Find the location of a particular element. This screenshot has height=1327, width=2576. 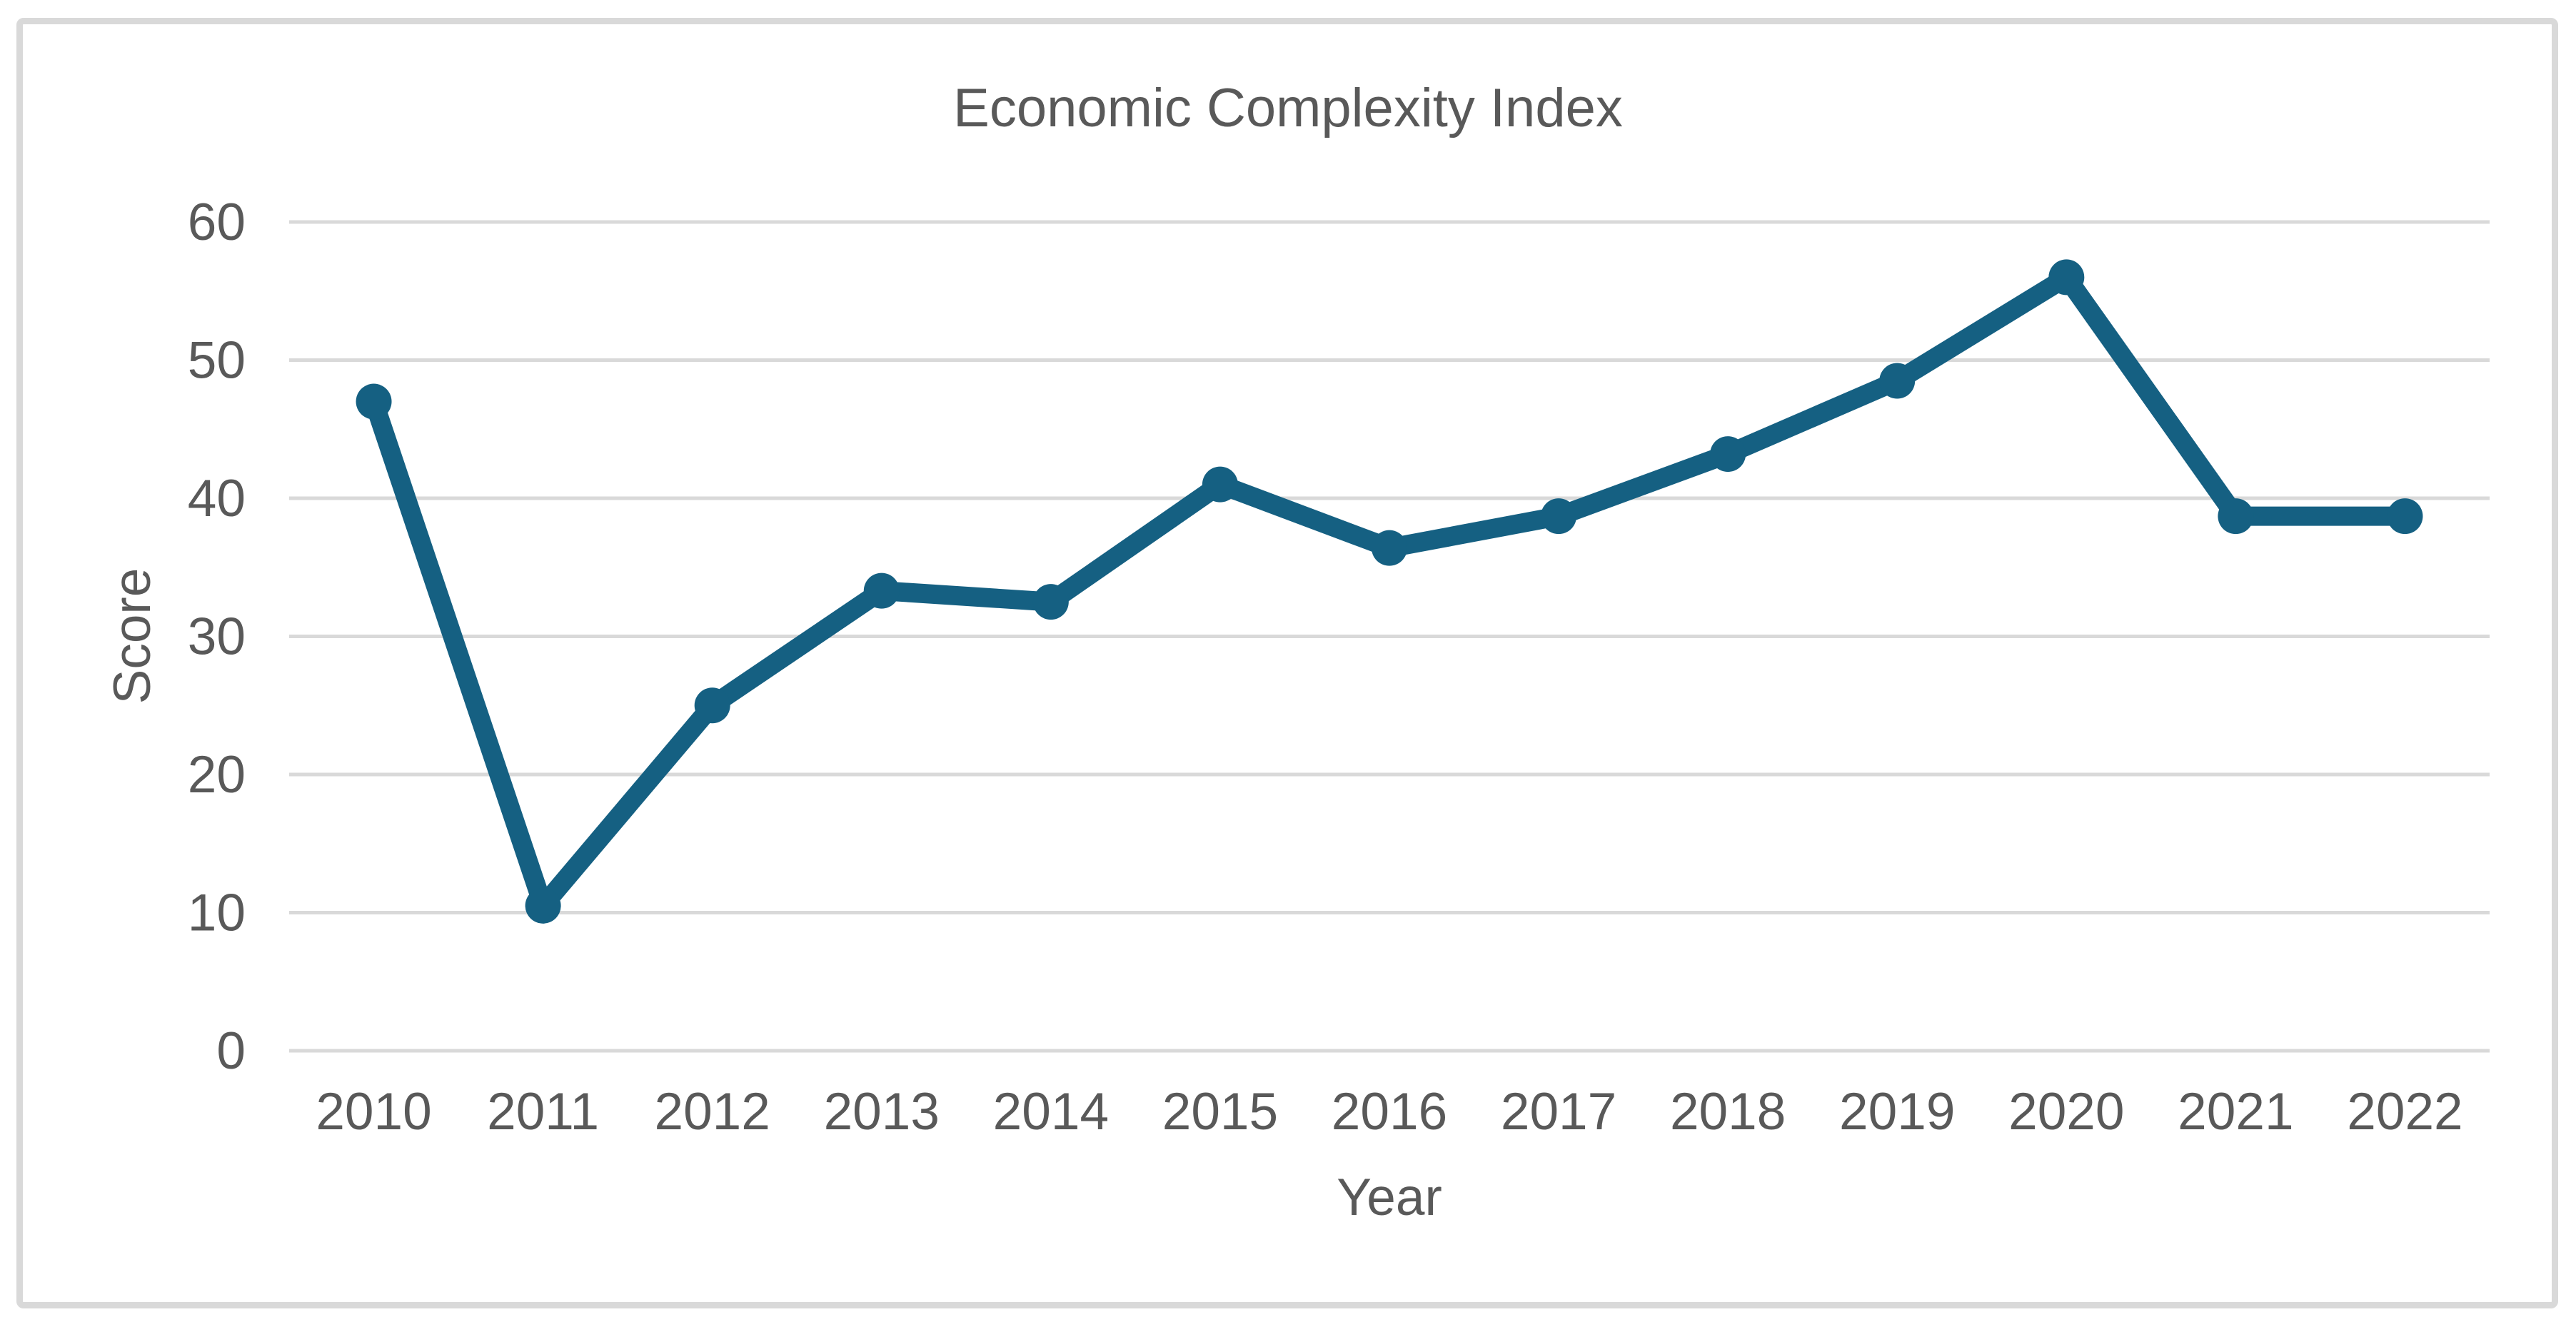

x-tick-label-2021: 2021 is located at coordinates (2235, 1112).